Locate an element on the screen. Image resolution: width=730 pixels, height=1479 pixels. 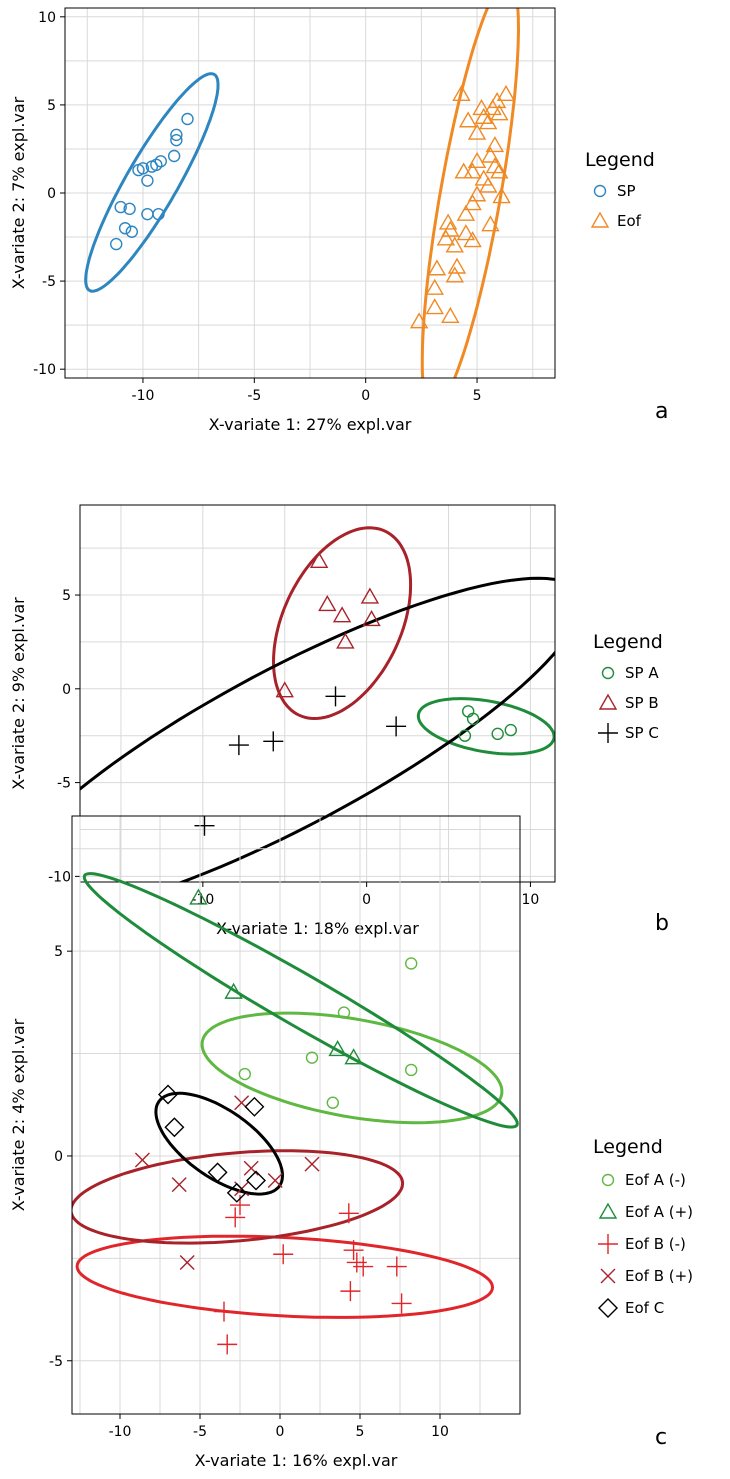
legend-label: Eof C is located at coordinates (644, 1308).